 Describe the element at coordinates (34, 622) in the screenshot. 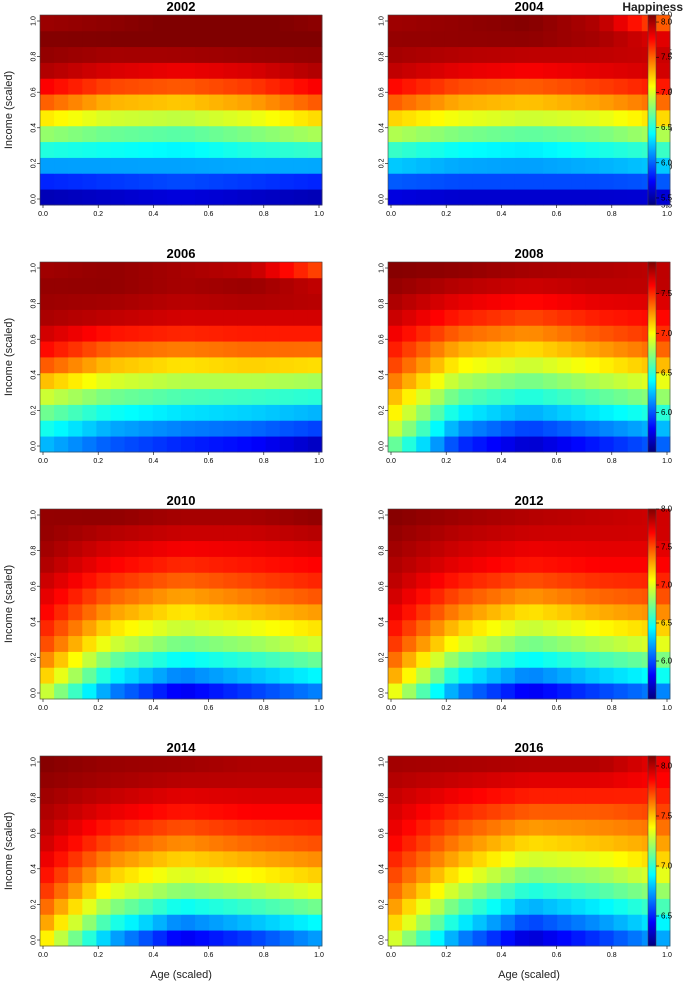

I see `y-tick-label: 0.4` at that location.